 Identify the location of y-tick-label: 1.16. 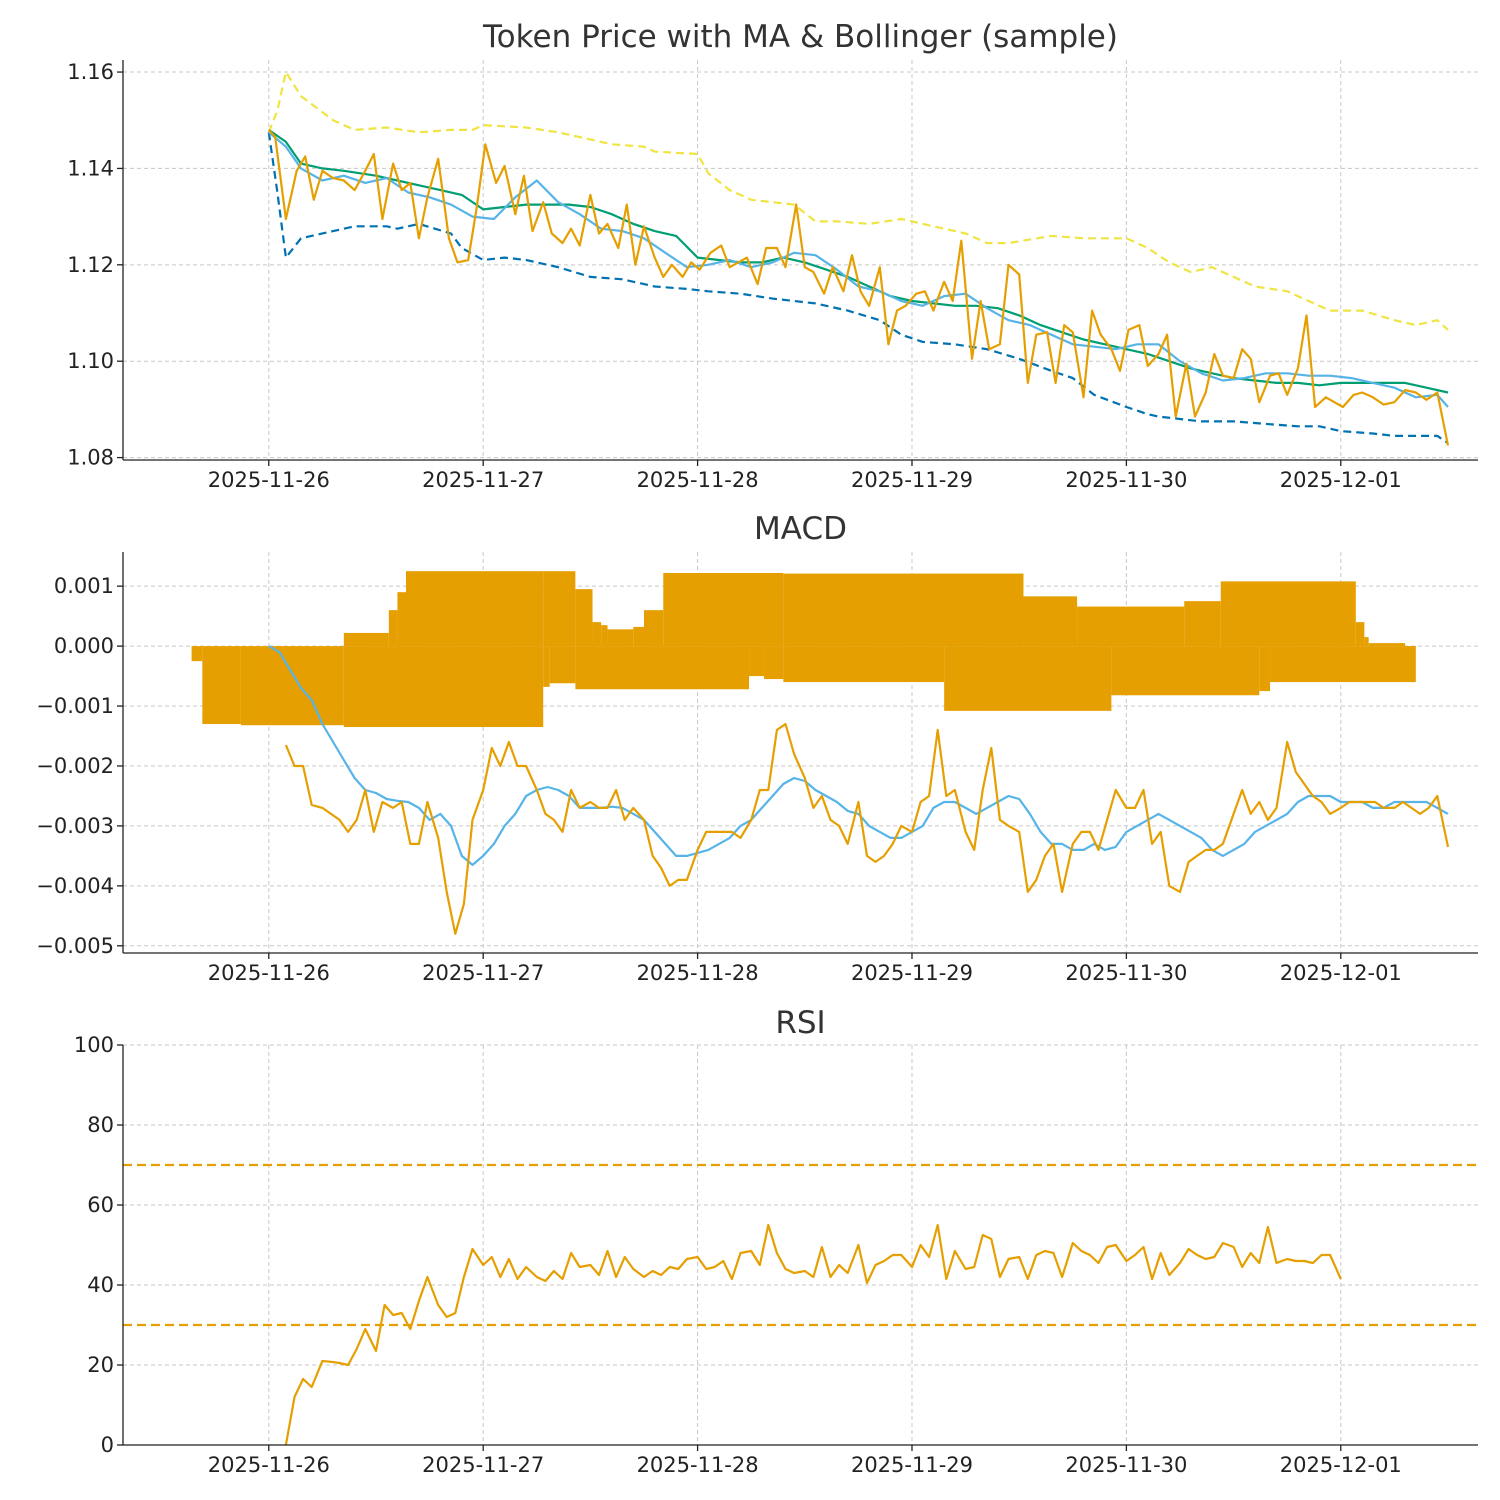
(90, 72).